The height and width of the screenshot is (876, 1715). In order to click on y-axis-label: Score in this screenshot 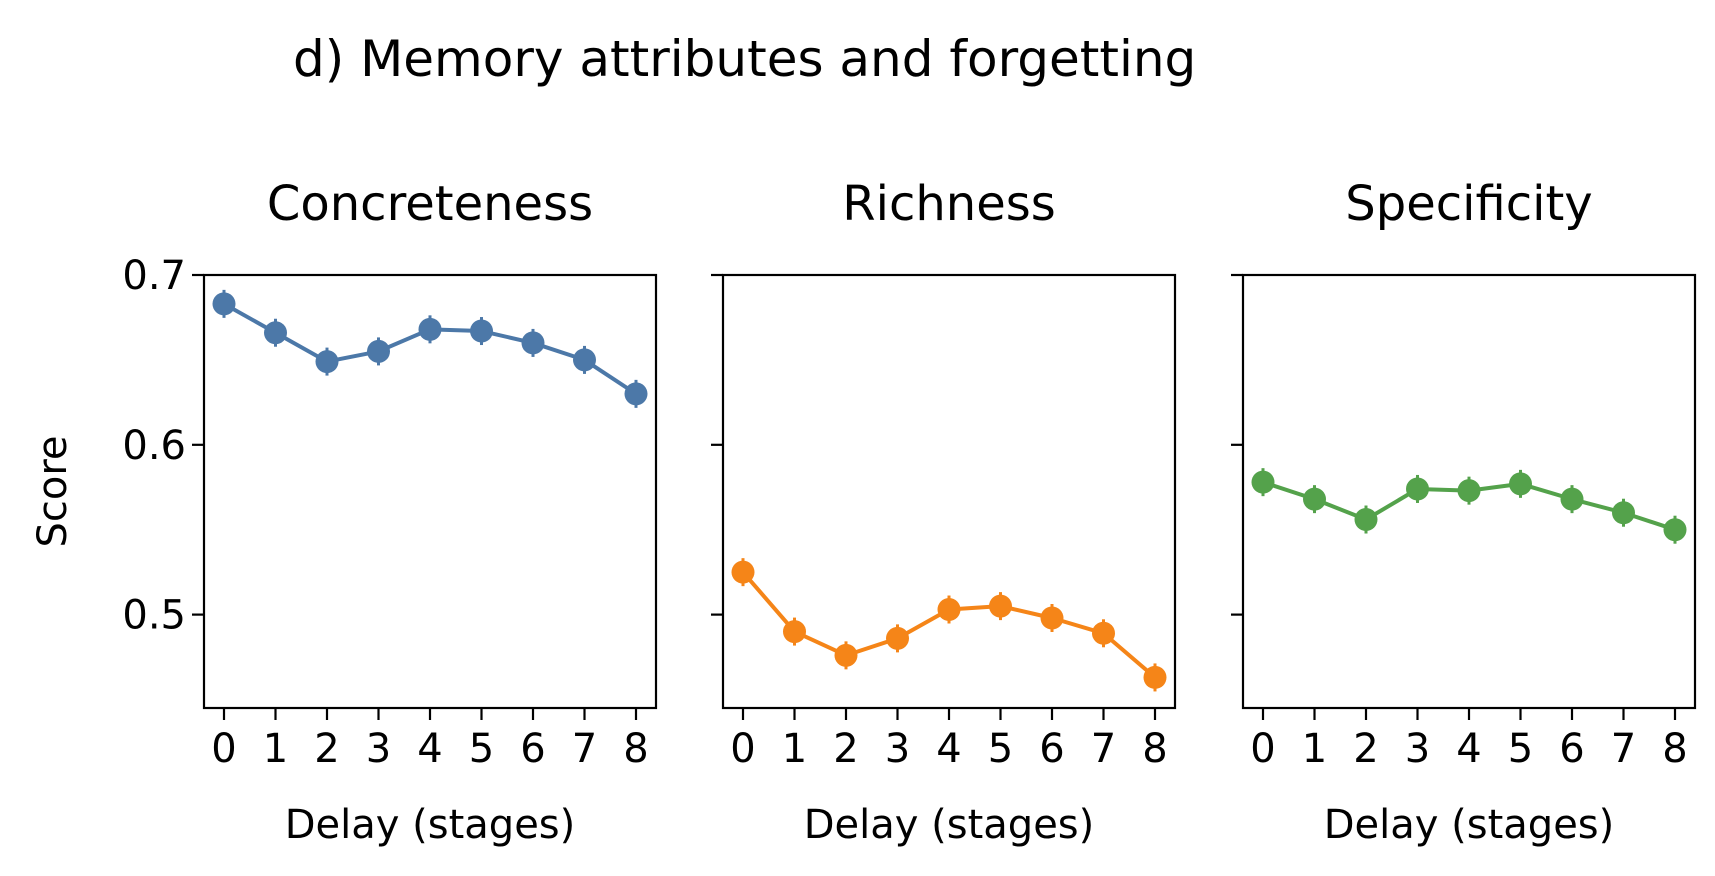, I will do `click(53, 491)`.